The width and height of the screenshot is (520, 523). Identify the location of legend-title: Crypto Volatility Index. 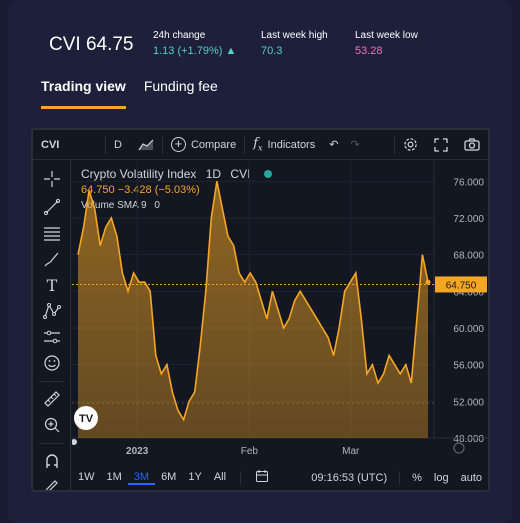
(139, 174).